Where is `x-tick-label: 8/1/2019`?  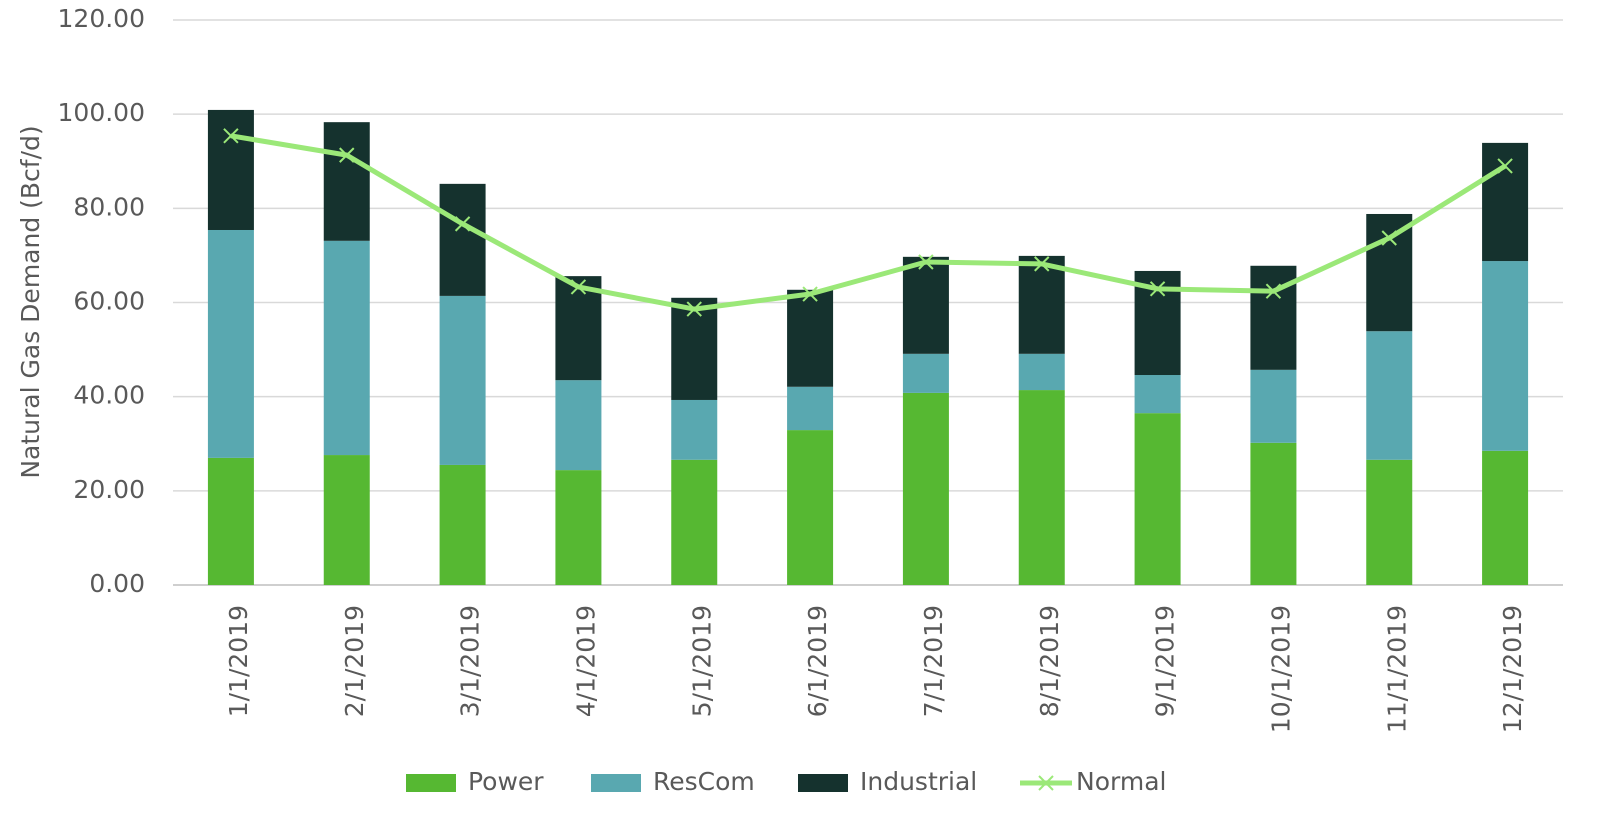 x-tick-label: 8/1/2019 is located at coordinates (1049, 661).